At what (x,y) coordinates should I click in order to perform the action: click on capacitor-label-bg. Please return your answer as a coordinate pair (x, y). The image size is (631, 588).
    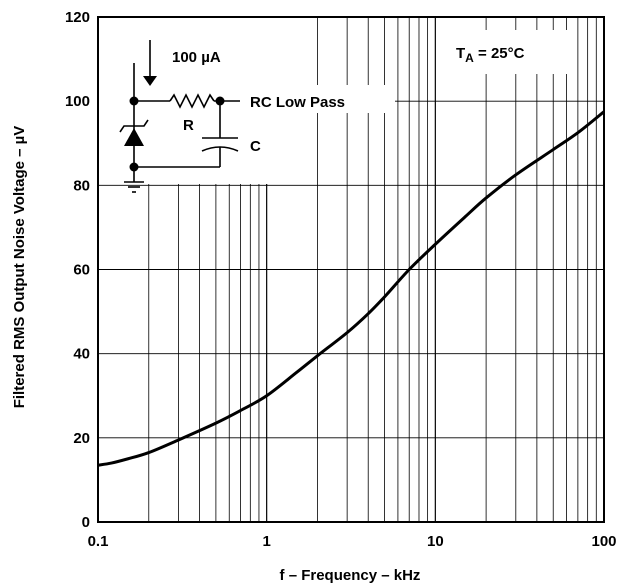
    Looking at the image, I should click on (257, 147).